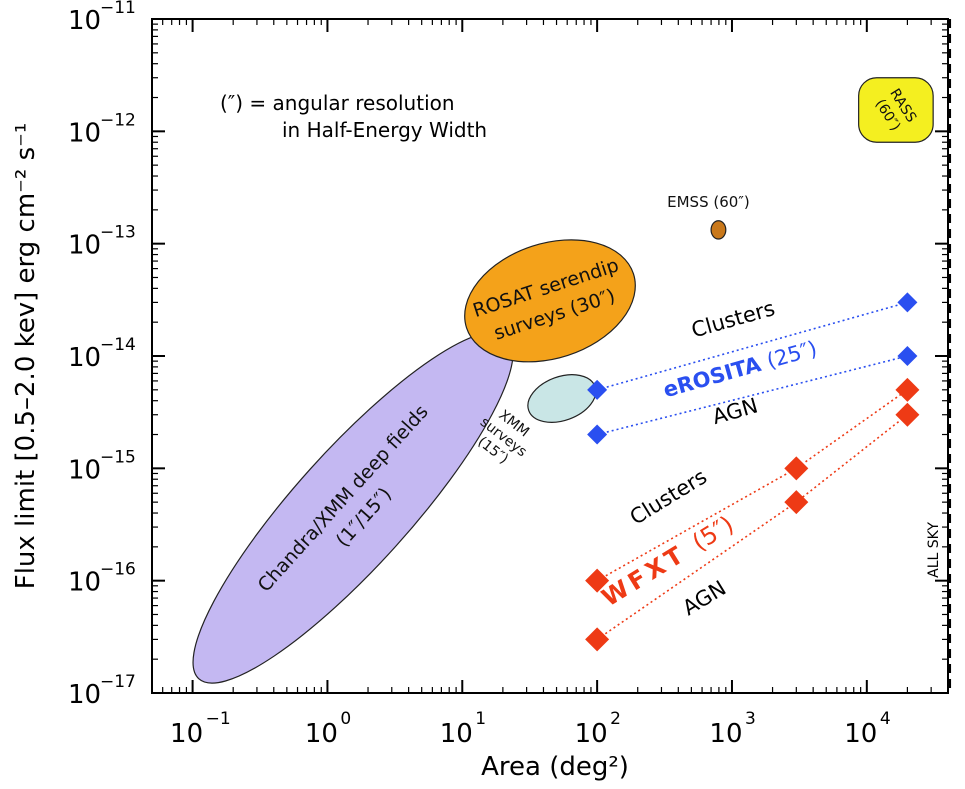  I want to click on x-tick-exponent: 0, so click(345, 719).